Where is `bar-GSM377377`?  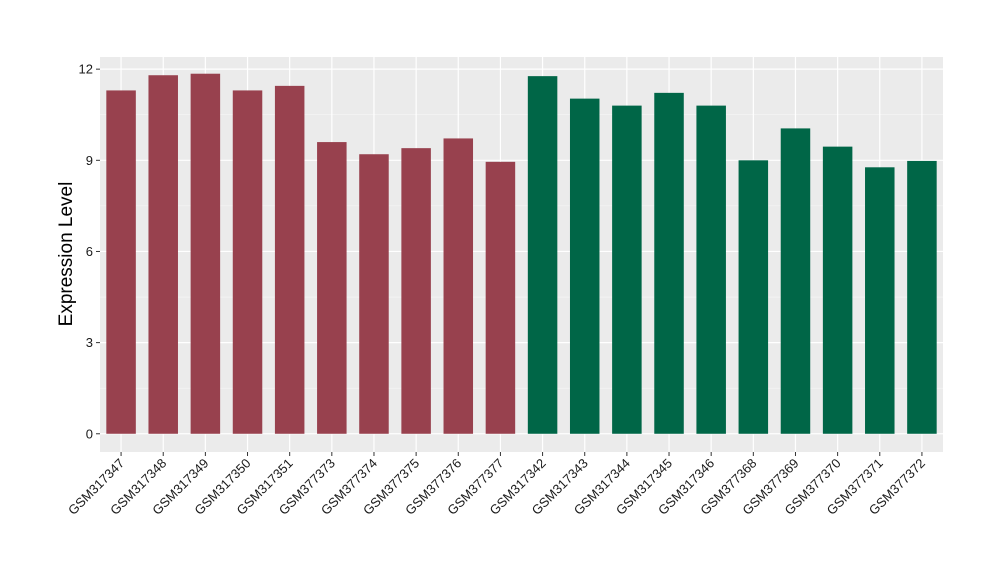
bar-GSM377377 is located at coordinates (500, 297).